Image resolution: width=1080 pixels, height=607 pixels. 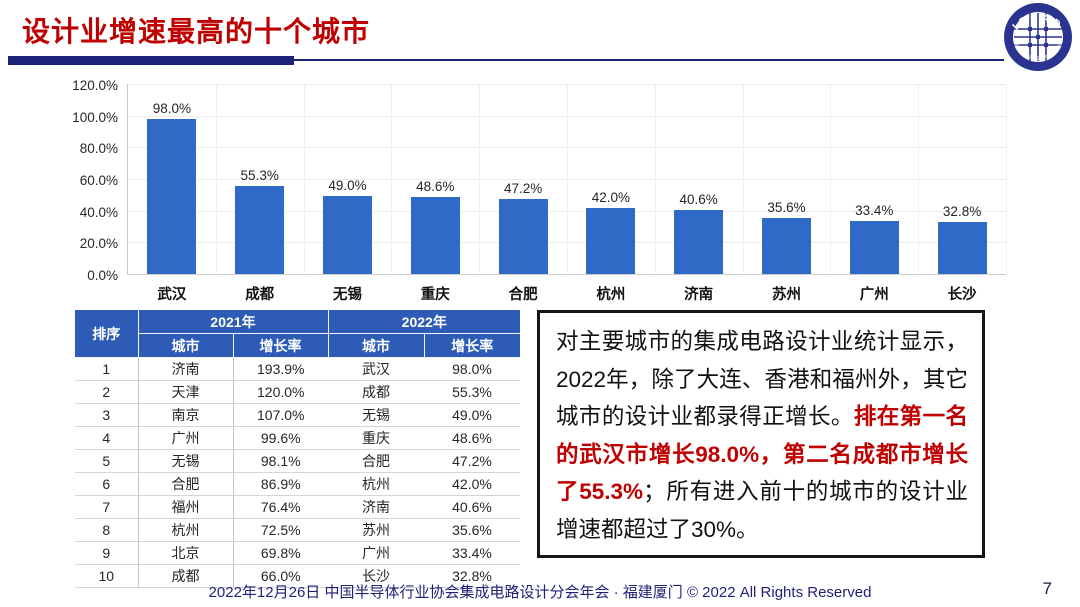 I want to click on bar-category-label: 无锡, so click(x=347, y=295).